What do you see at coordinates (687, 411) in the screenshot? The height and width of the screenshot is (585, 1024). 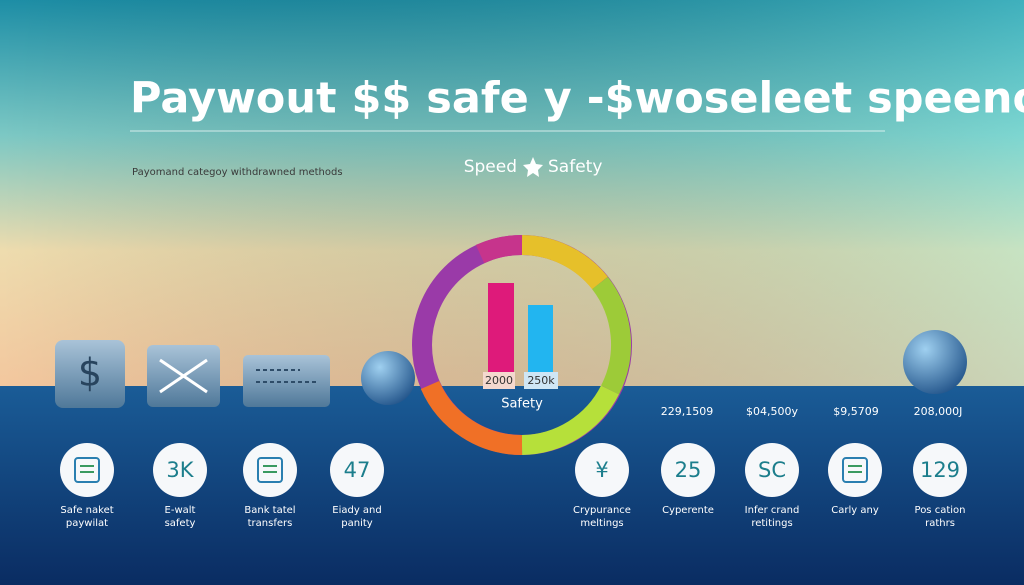 I see `stat-value: 229,1509` at bounding box center [687, 411].